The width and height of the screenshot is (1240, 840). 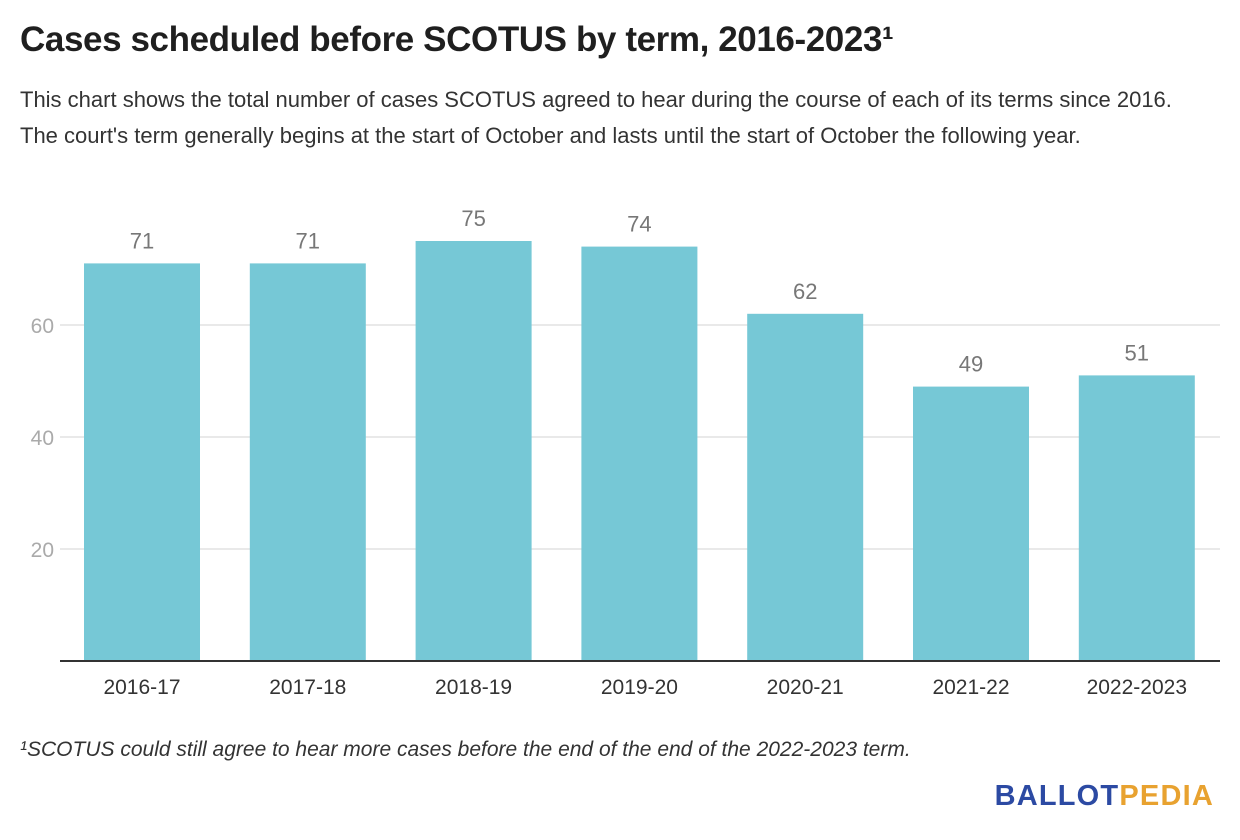 What do you see at coordinates (971, 364) in the screenshot?
I see `data-label: 49` at bounding box center [971, 364].